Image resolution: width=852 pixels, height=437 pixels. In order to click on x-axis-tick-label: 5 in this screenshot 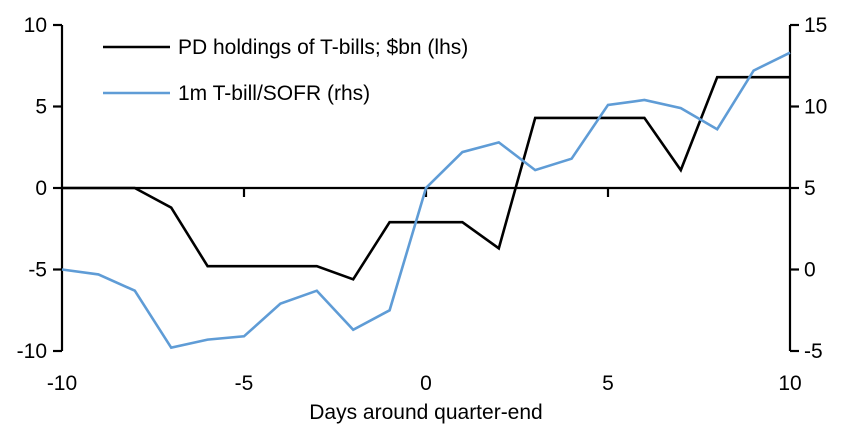, I will do `click(608, 383)`.